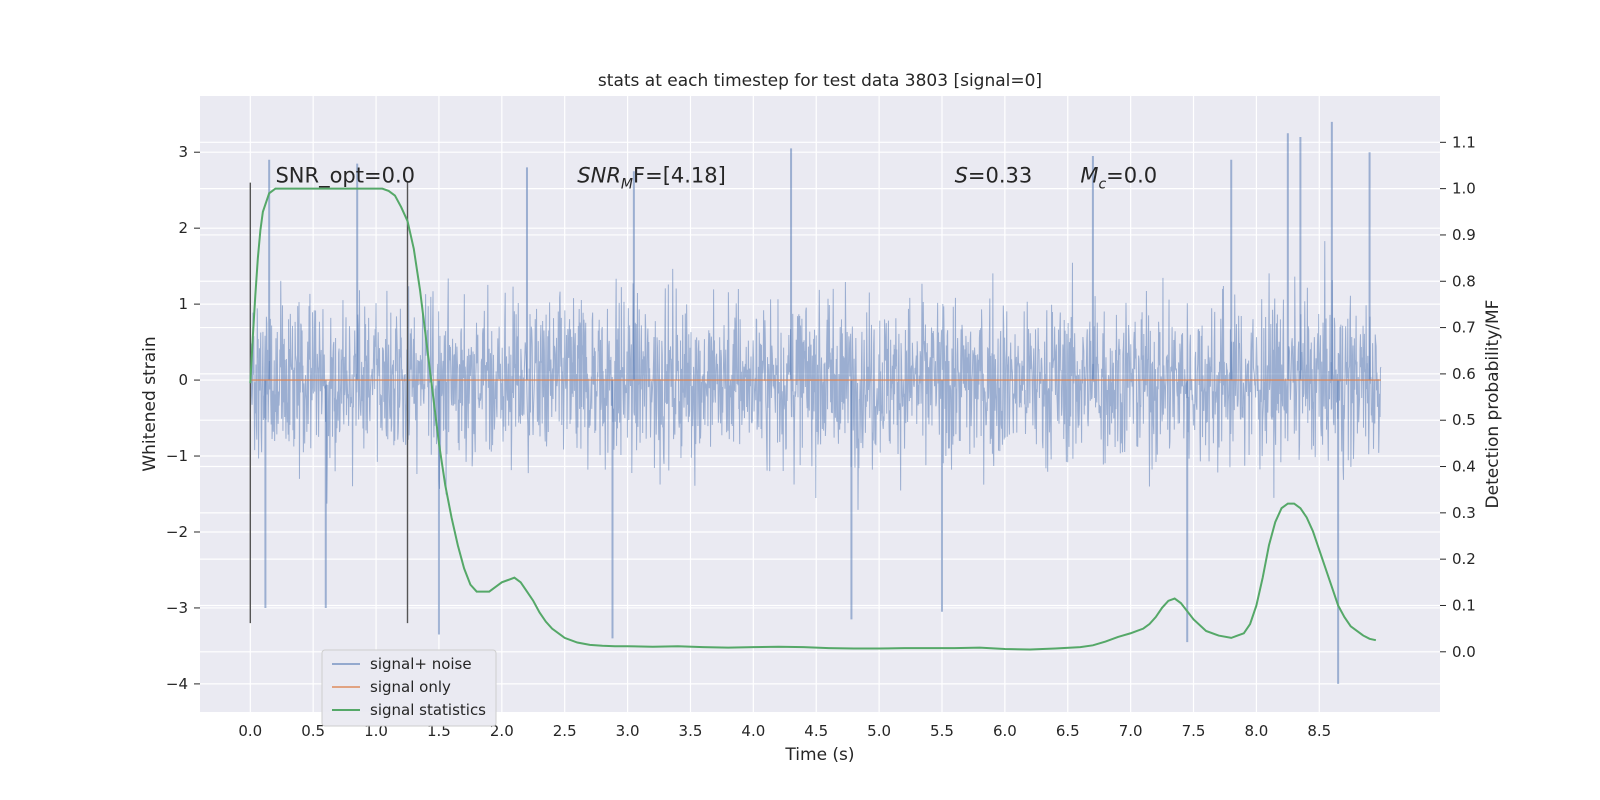 The height and width of the screenshot is (800, 1600). I want to click on y-tick-label: −1, so click(177, 456).